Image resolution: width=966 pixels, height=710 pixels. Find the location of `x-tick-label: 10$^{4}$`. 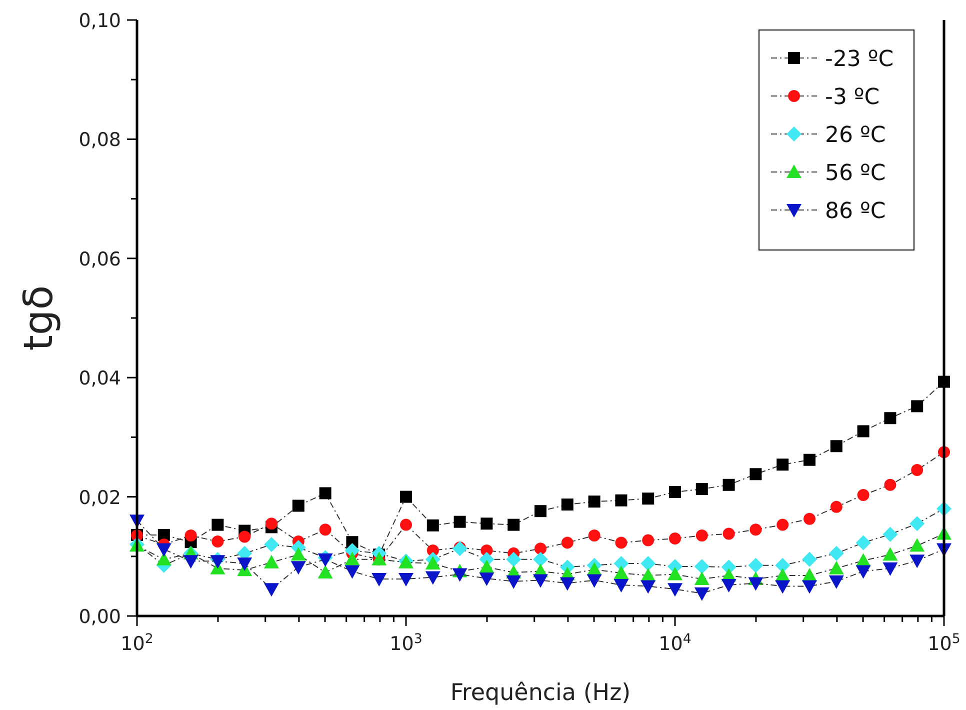

x-tick-label: 10$^{4}$ is located at coordinates (675, 643).